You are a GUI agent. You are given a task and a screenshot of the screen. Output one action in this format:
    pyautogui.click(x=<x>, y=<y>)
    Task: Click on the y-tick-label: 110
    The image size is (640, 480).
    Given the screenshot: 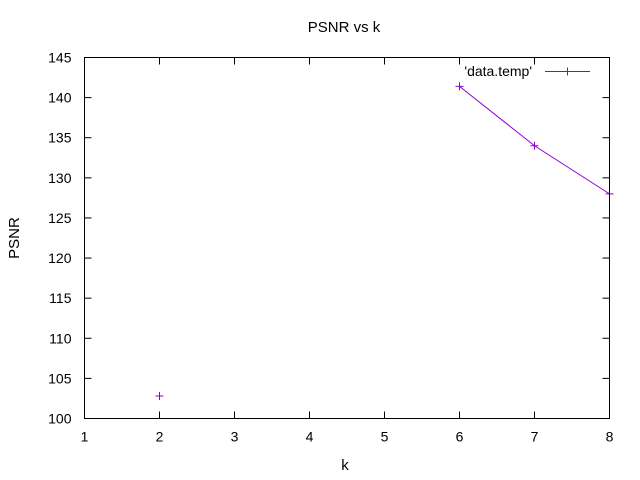 What is the action you would take?
    pyautogui.click(x=60, y=338)
    